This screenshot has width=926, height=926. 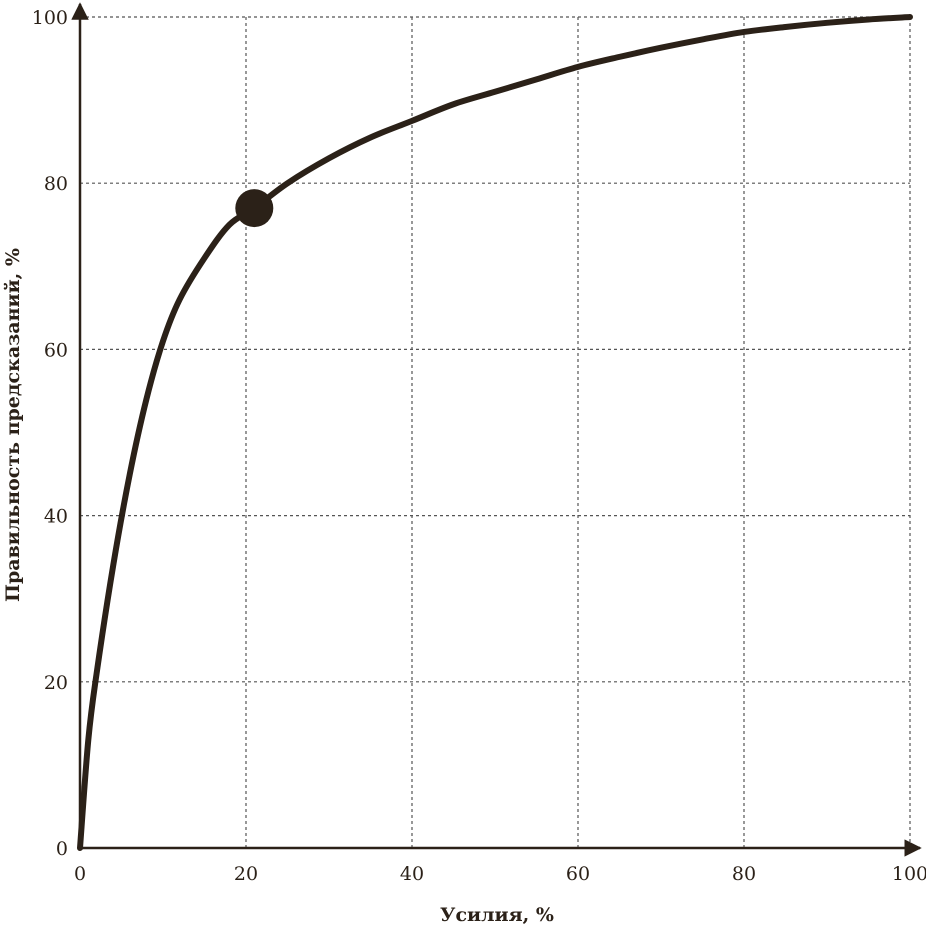 What do you see at coordinates (254, 208) in the screenshot?
I see `highlight-point` at bounding box center [254, 208].